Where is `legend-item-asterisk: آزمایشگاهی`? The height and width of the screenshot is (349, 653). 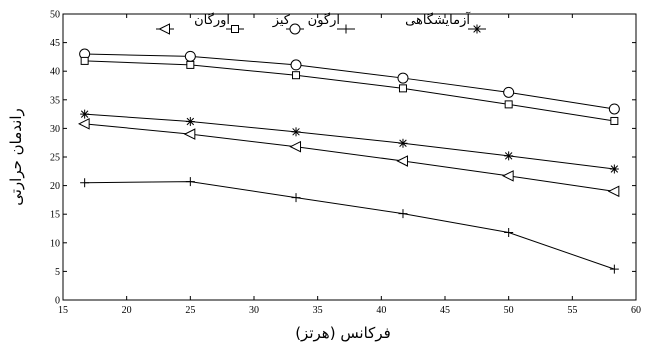 legend-item-asterisk: آزمایشگاهی is located at coordinates (445, 22).